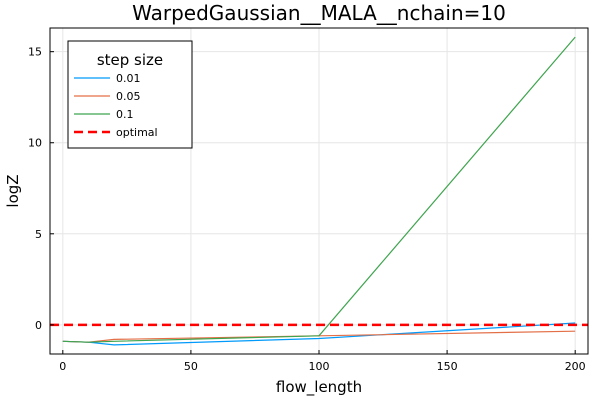 Image resolution: width=600 pixels, height=400 pixels. I want to click on x-axis-label: flow_length, so click(319, 387).